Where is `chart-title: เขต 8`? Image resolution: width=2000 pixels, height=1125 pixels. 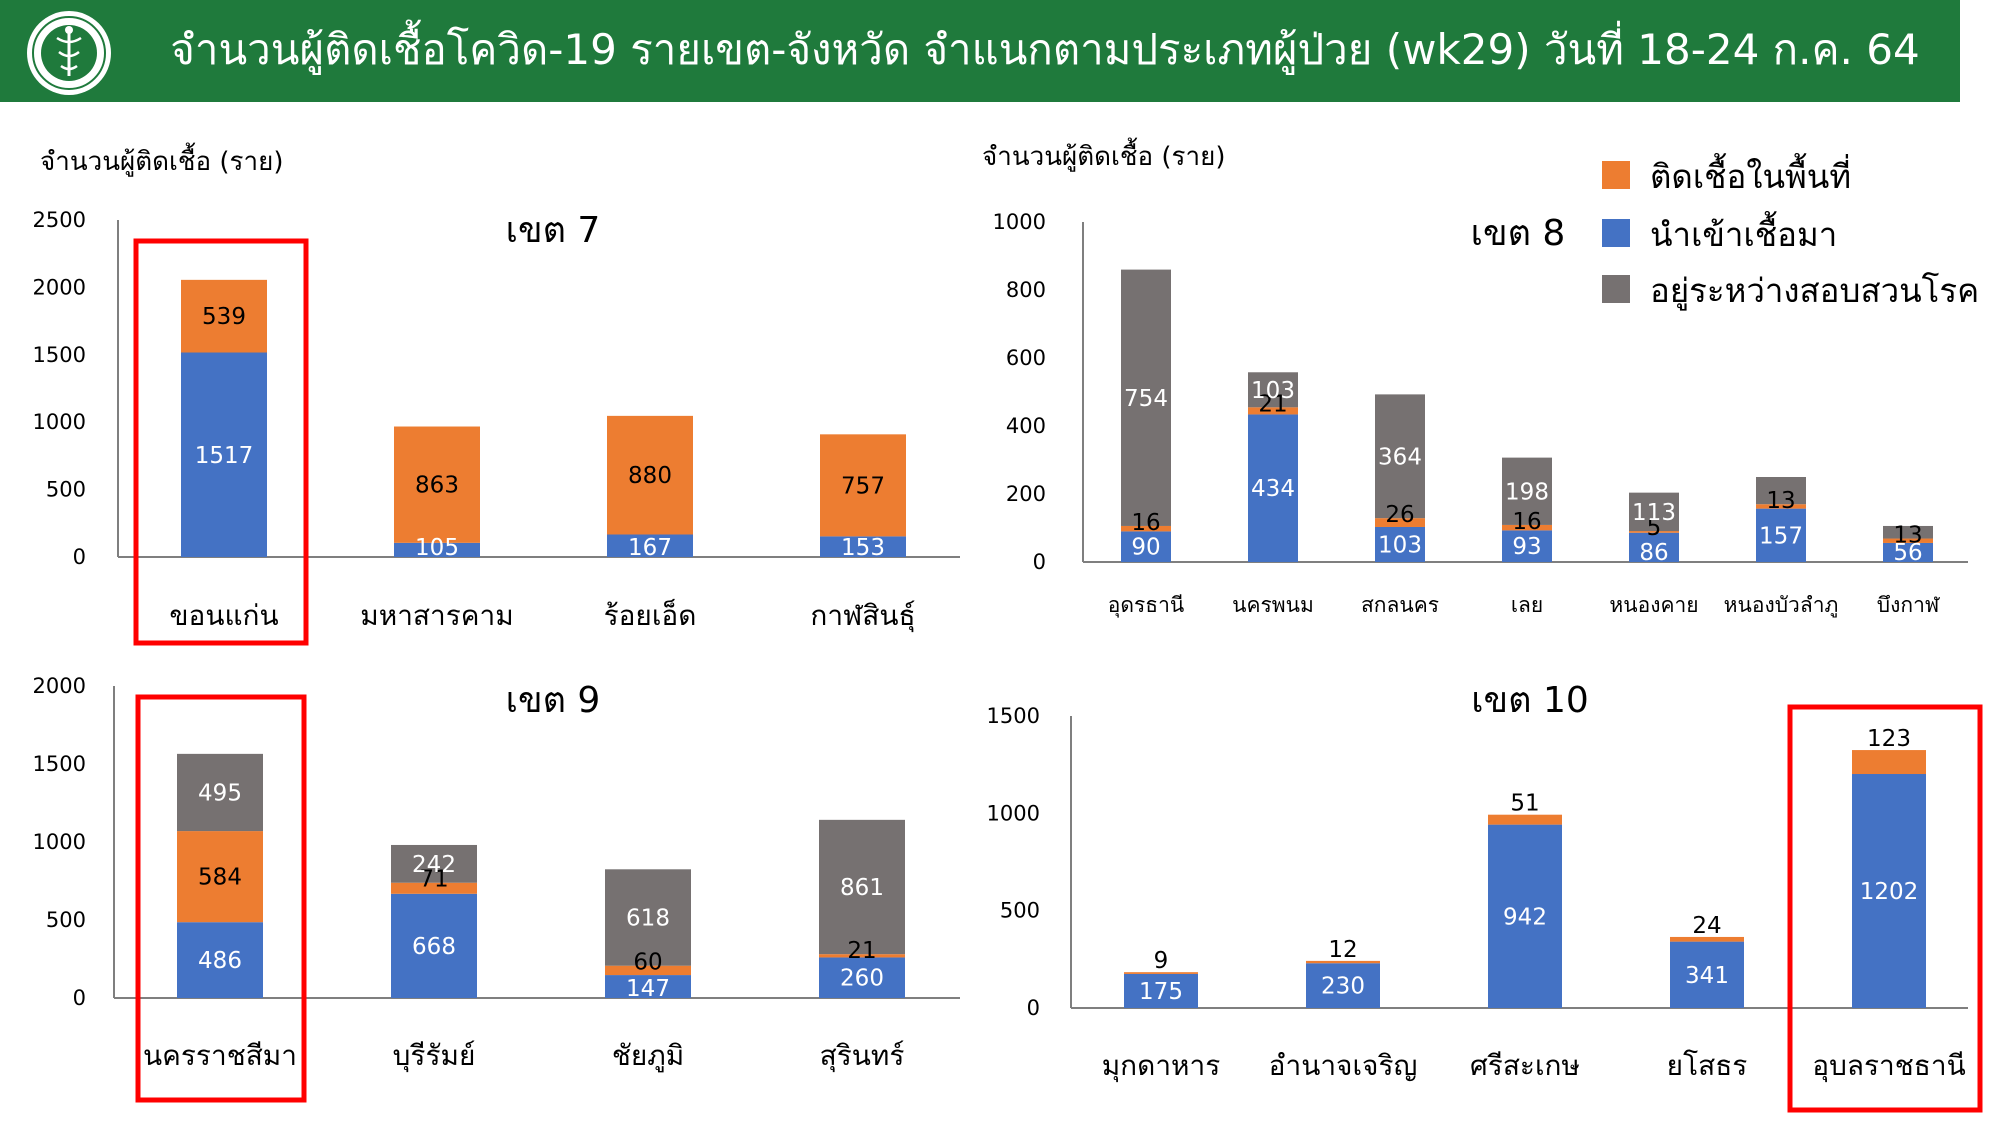 chart-title: เขต 8 is located at coordinates (1518, 233).